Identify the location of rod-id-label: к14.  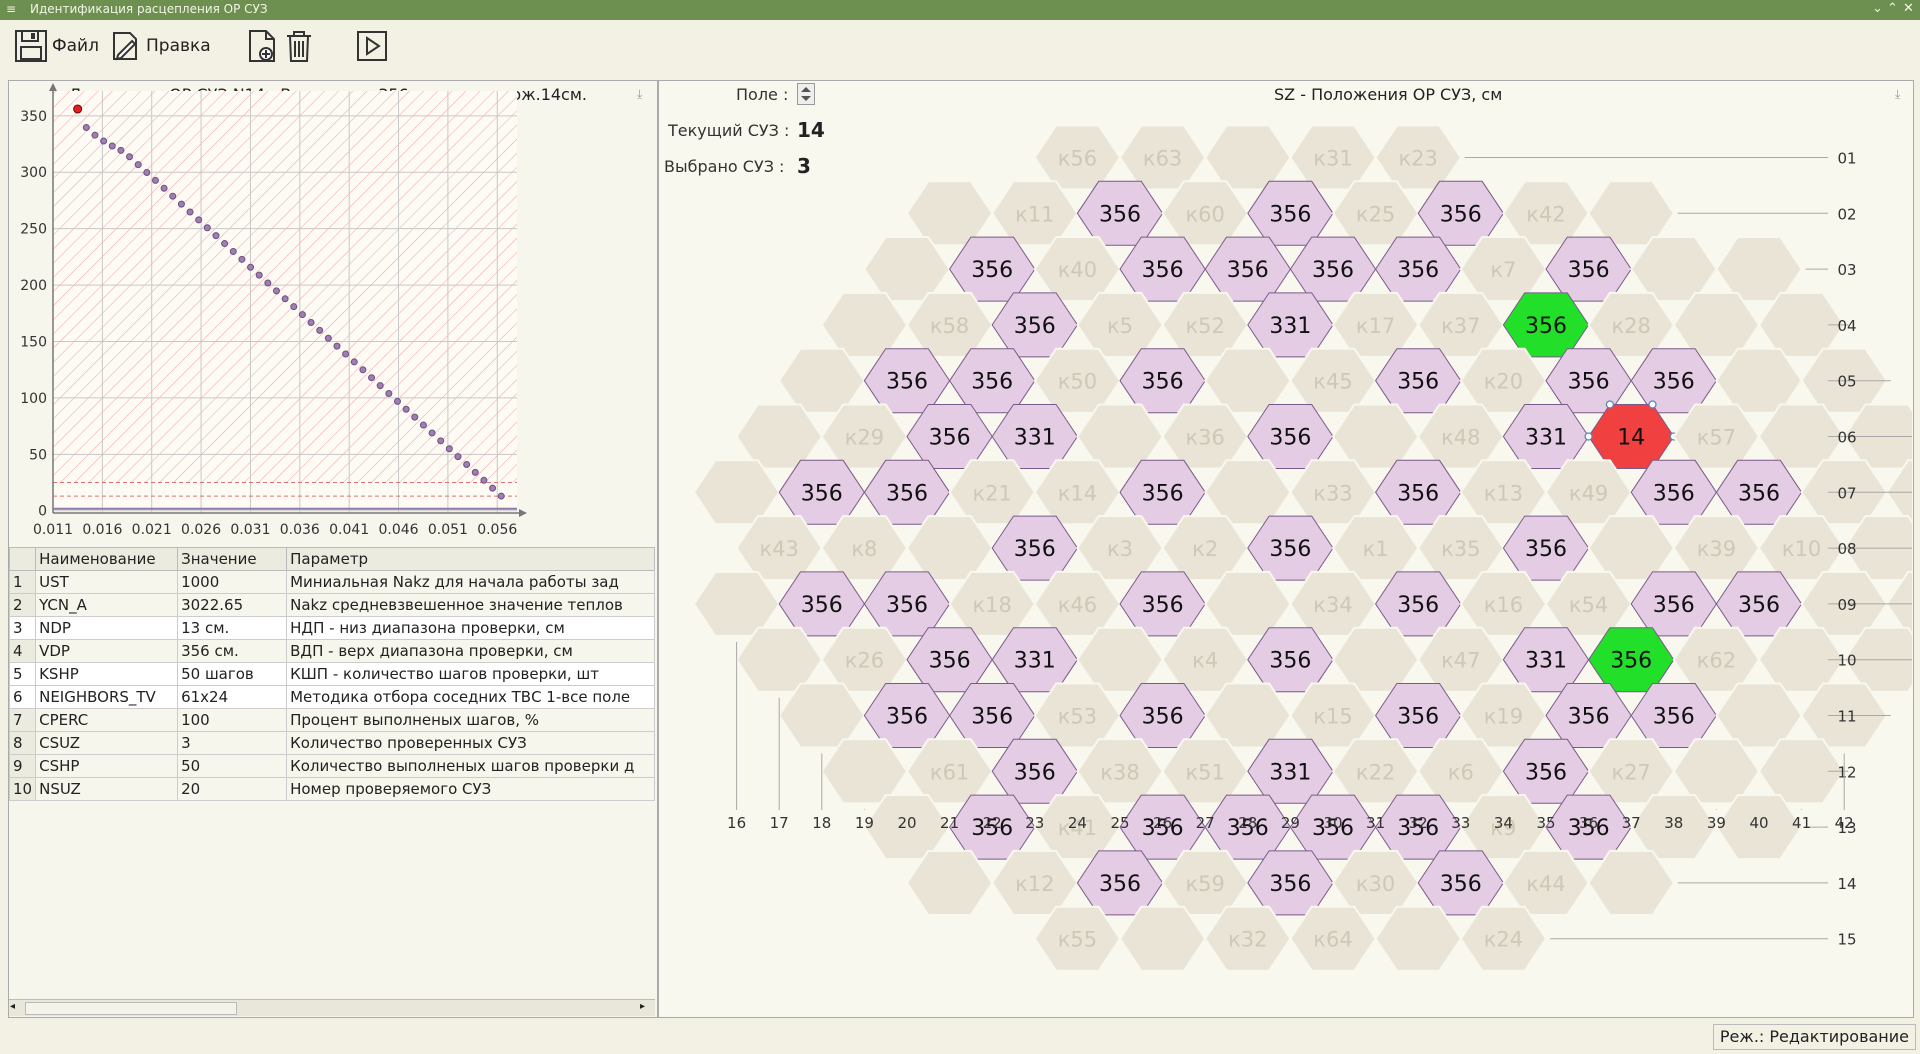
(1077, 493).